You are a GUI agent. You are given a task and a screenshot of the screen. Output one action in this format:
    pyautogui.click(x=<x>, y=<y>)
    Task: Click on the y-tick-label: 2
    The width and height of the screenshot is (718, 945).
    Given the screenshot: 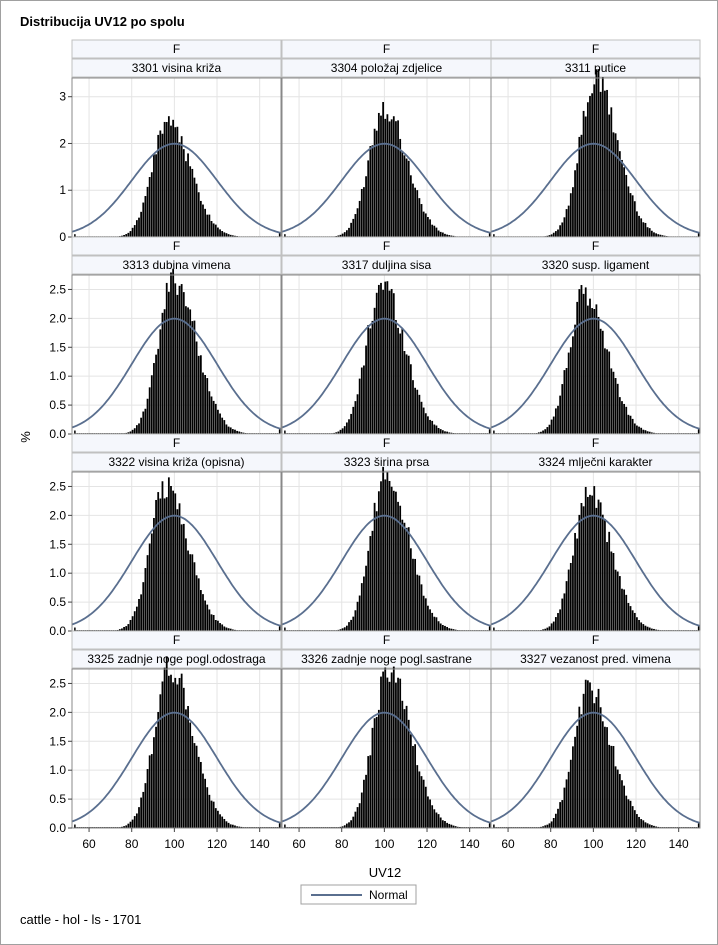 What is the action you would take?
    pyautogui.click(x=62, y=143)
    